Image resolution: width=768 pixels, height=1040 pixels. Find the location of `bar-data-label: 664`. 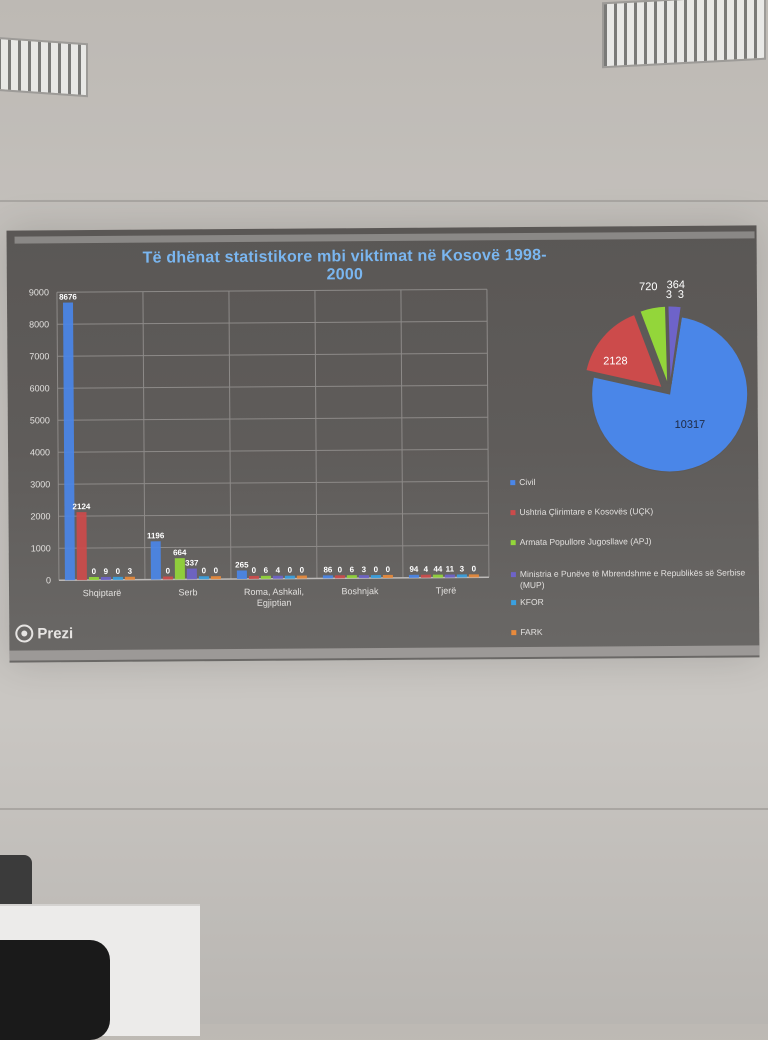

bar-data-label: 664 is located at coordinates (180, 552).